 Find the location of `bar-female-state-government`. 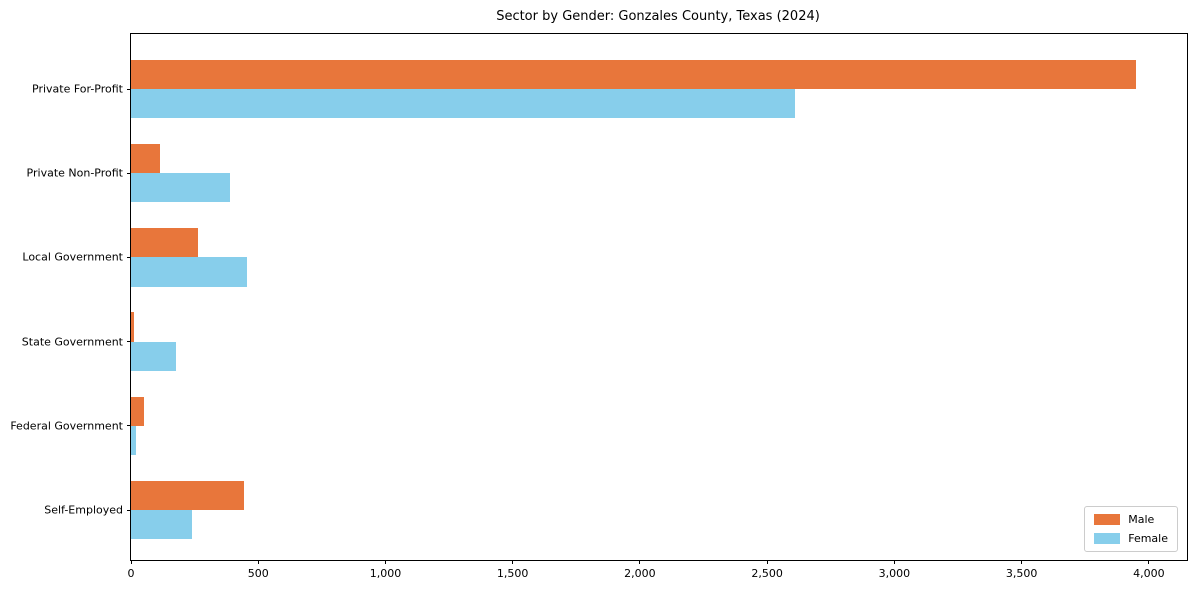

bar-female-state-government is located at coordinates (153, 356).